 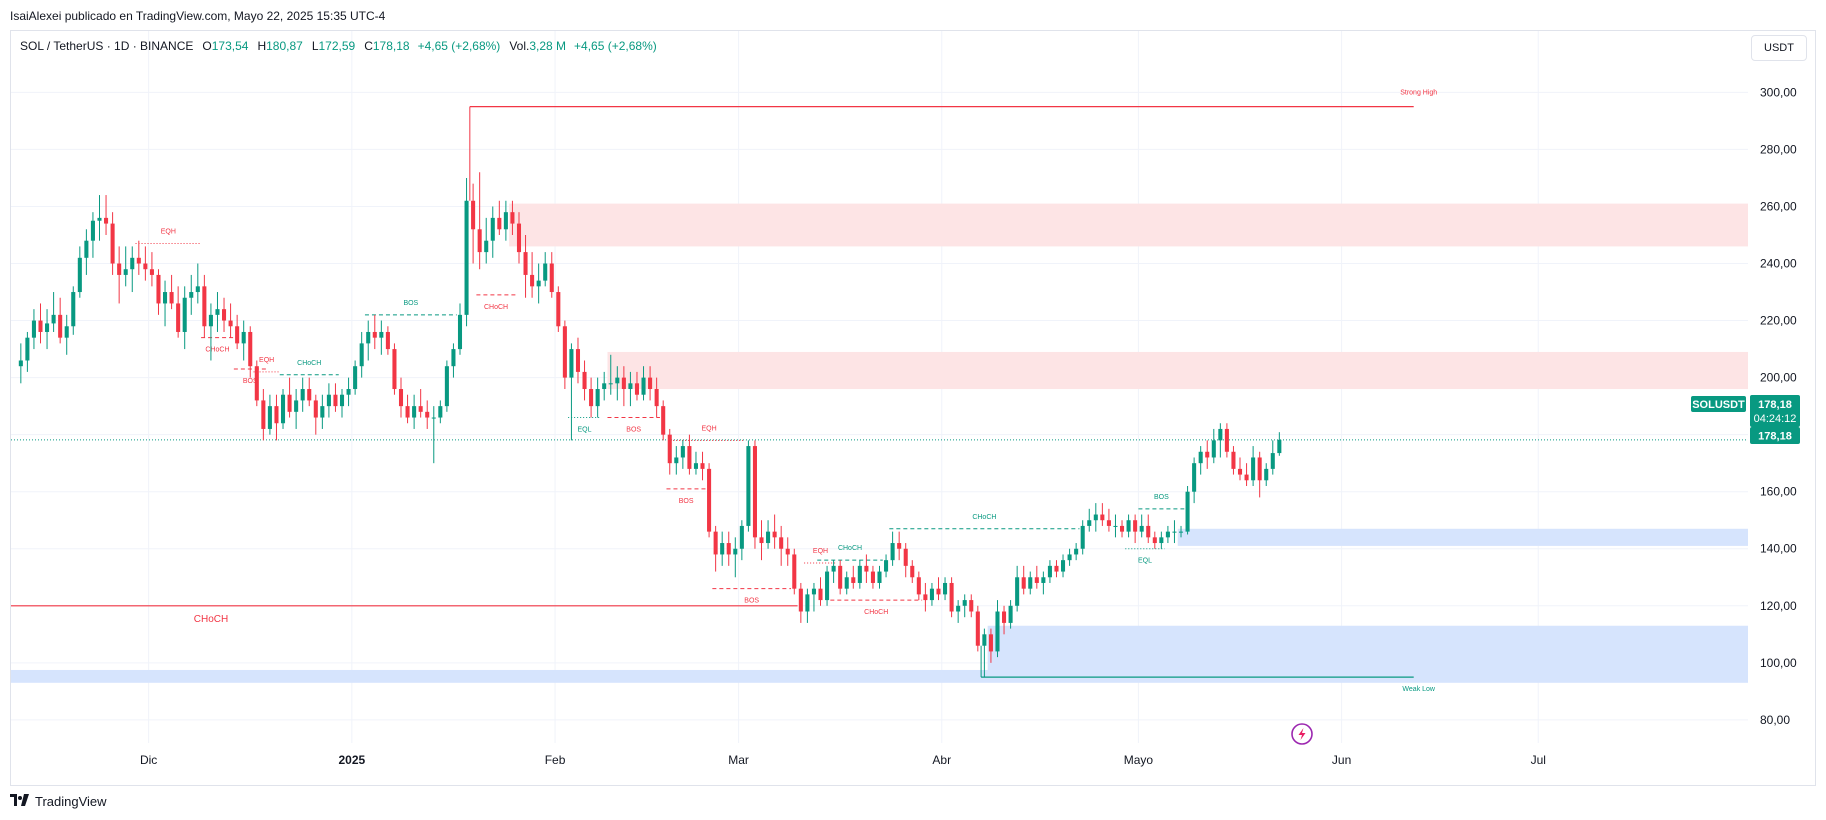 I want to click on last-price-tag-bg, so click(x=1775, y=435).